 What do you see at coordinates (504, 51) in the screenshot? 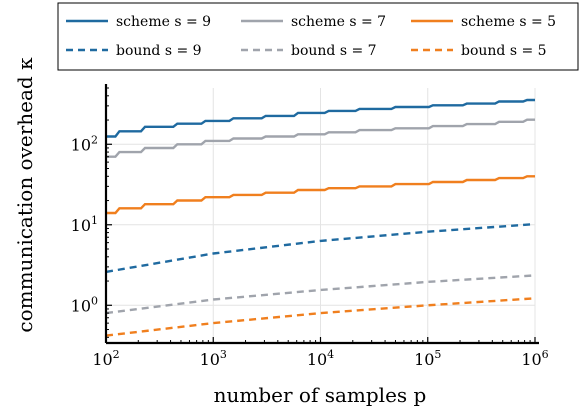
I see `legend-label-bound-s-5: bound s = 5` at bounding box center [504, 51].